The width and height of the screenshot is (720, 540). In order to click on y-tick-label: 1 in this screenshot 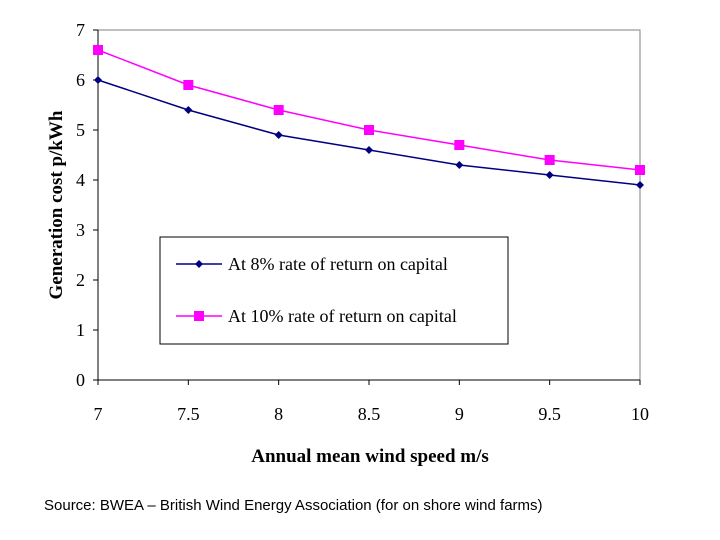, I will do `click(80, 330)`.